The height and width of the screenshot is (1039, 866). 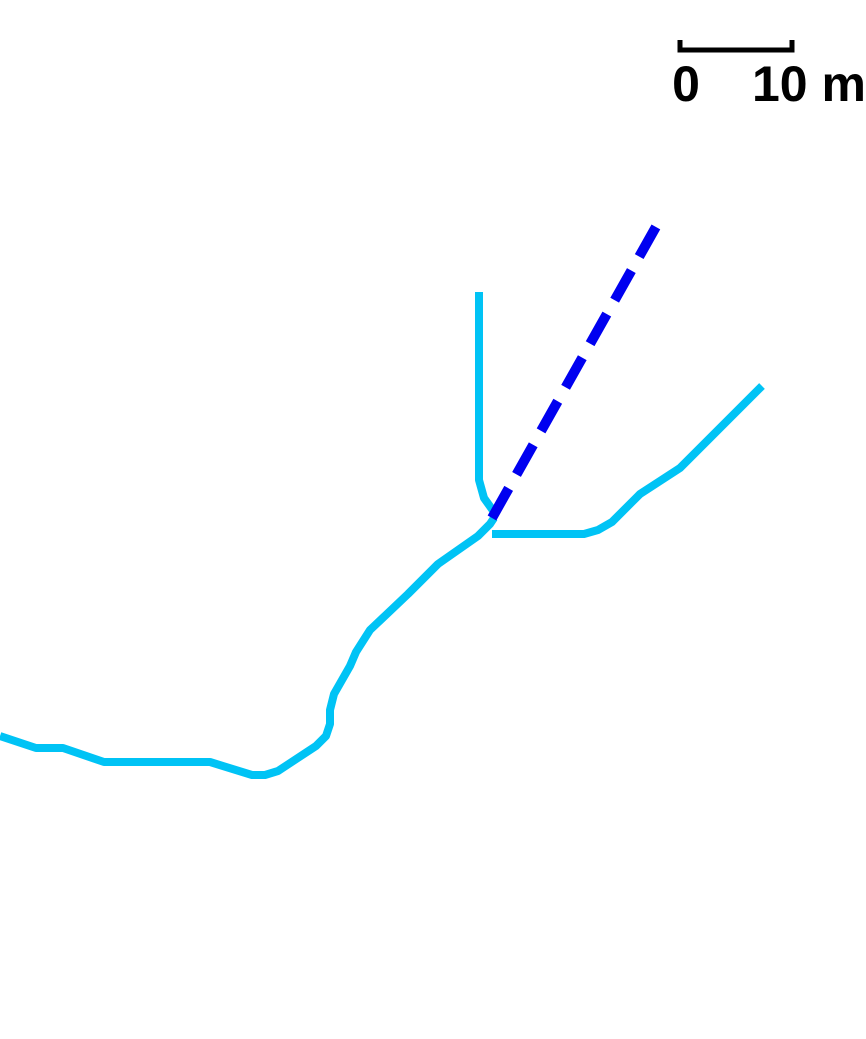 What do you see at coordinates (809, 84) in the screenshot?
I see `scale-bar-end-label: 10 m` at bounding box center [809, 84].